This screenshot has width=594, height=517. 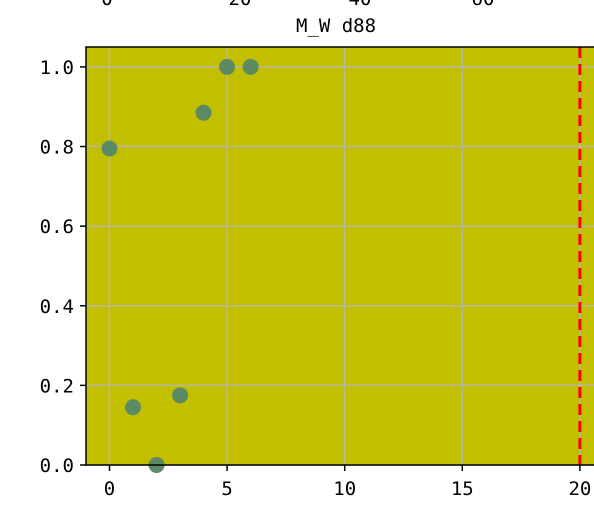 What do you see at coordinates (63, 267) in the screenshot?
I see `y-axis: 0.0 0.2 0.4 0.6 0.8 1.0` at bounding box center [63, 267].